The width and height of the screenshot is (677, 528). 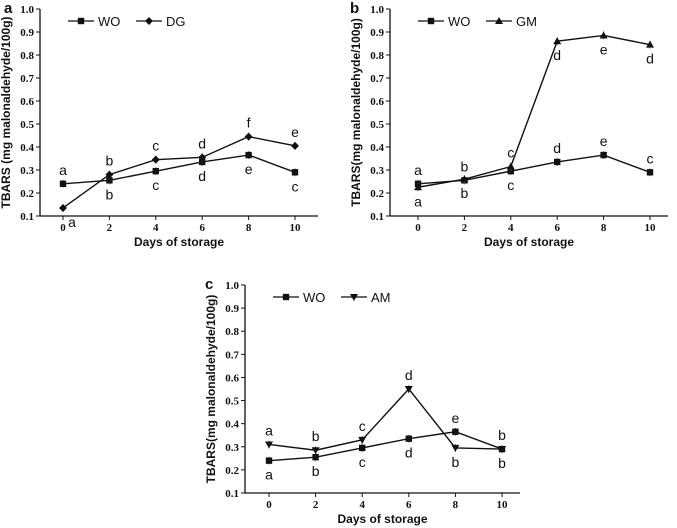 I want to click on y-axis-title: TBARS (mg malonaldehyde/100g), so click(x=6, y=112).